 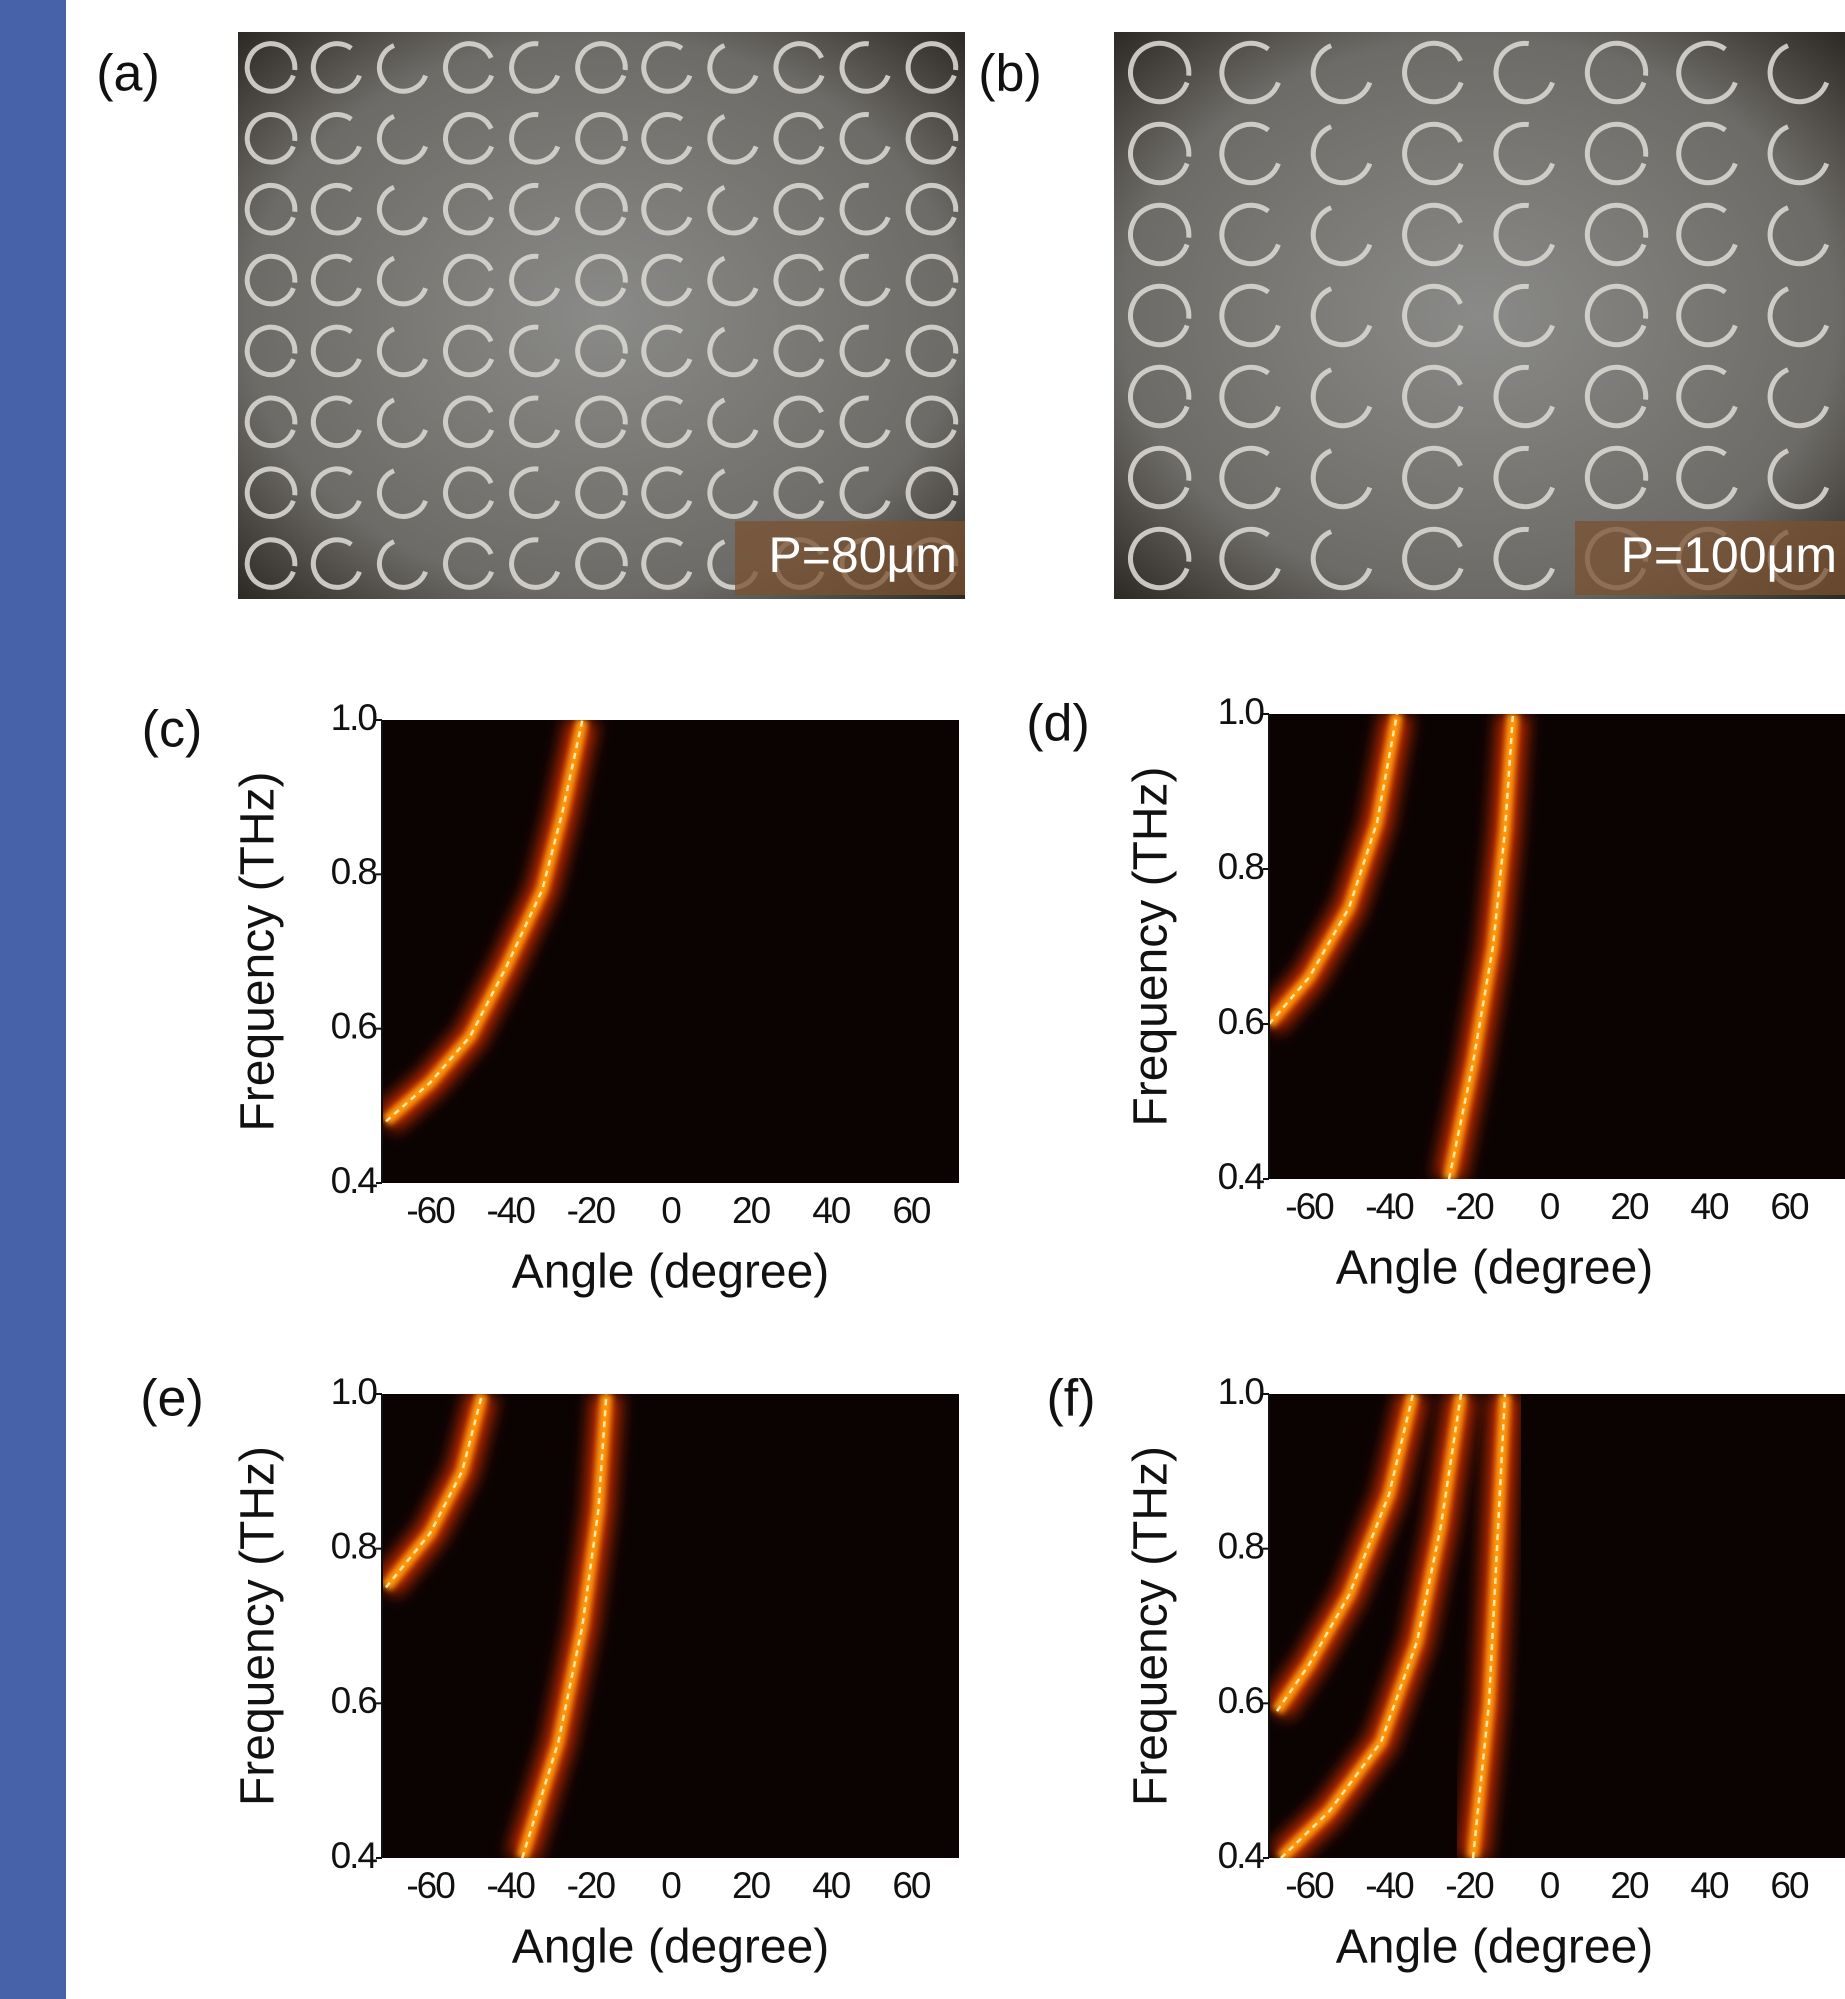 I want to click on photo-caption: P=80μm, so click(x=862, y=555).